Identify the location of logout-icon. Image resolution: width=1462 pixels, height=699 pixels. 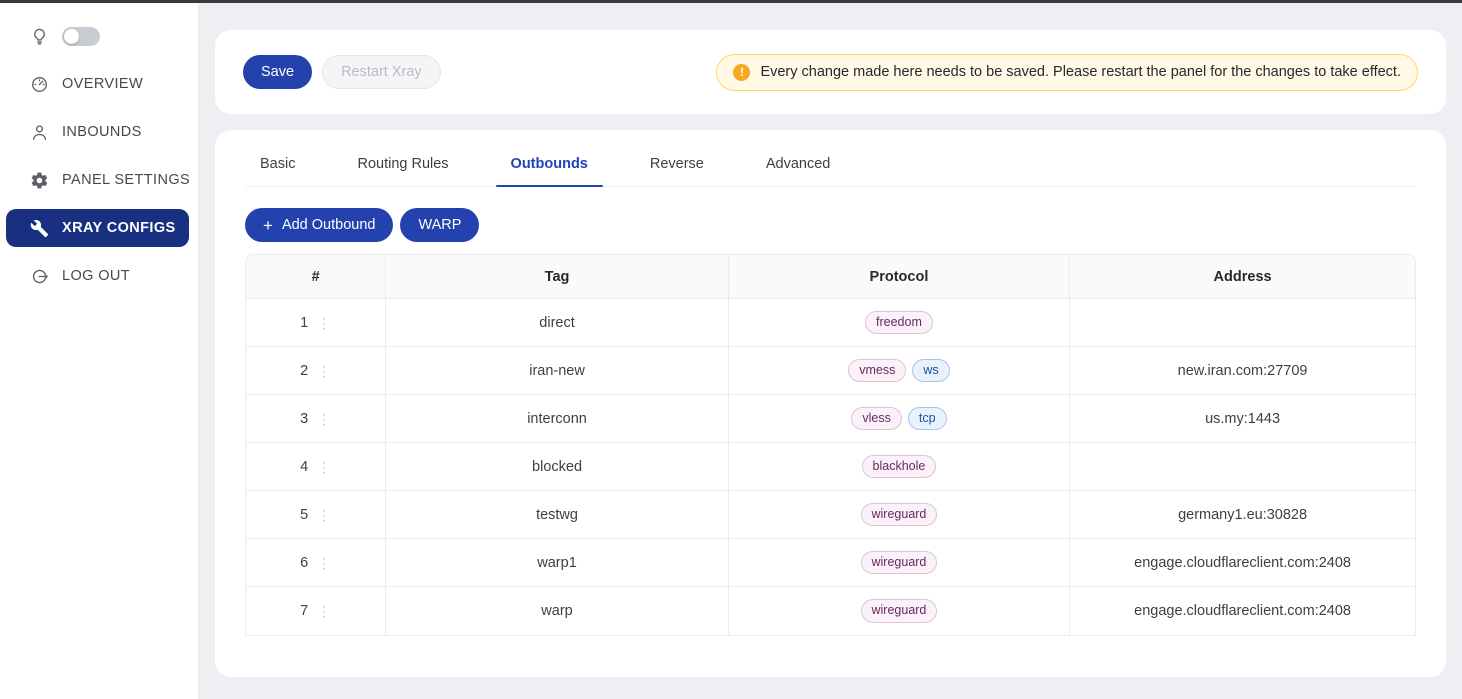
(39, 276).